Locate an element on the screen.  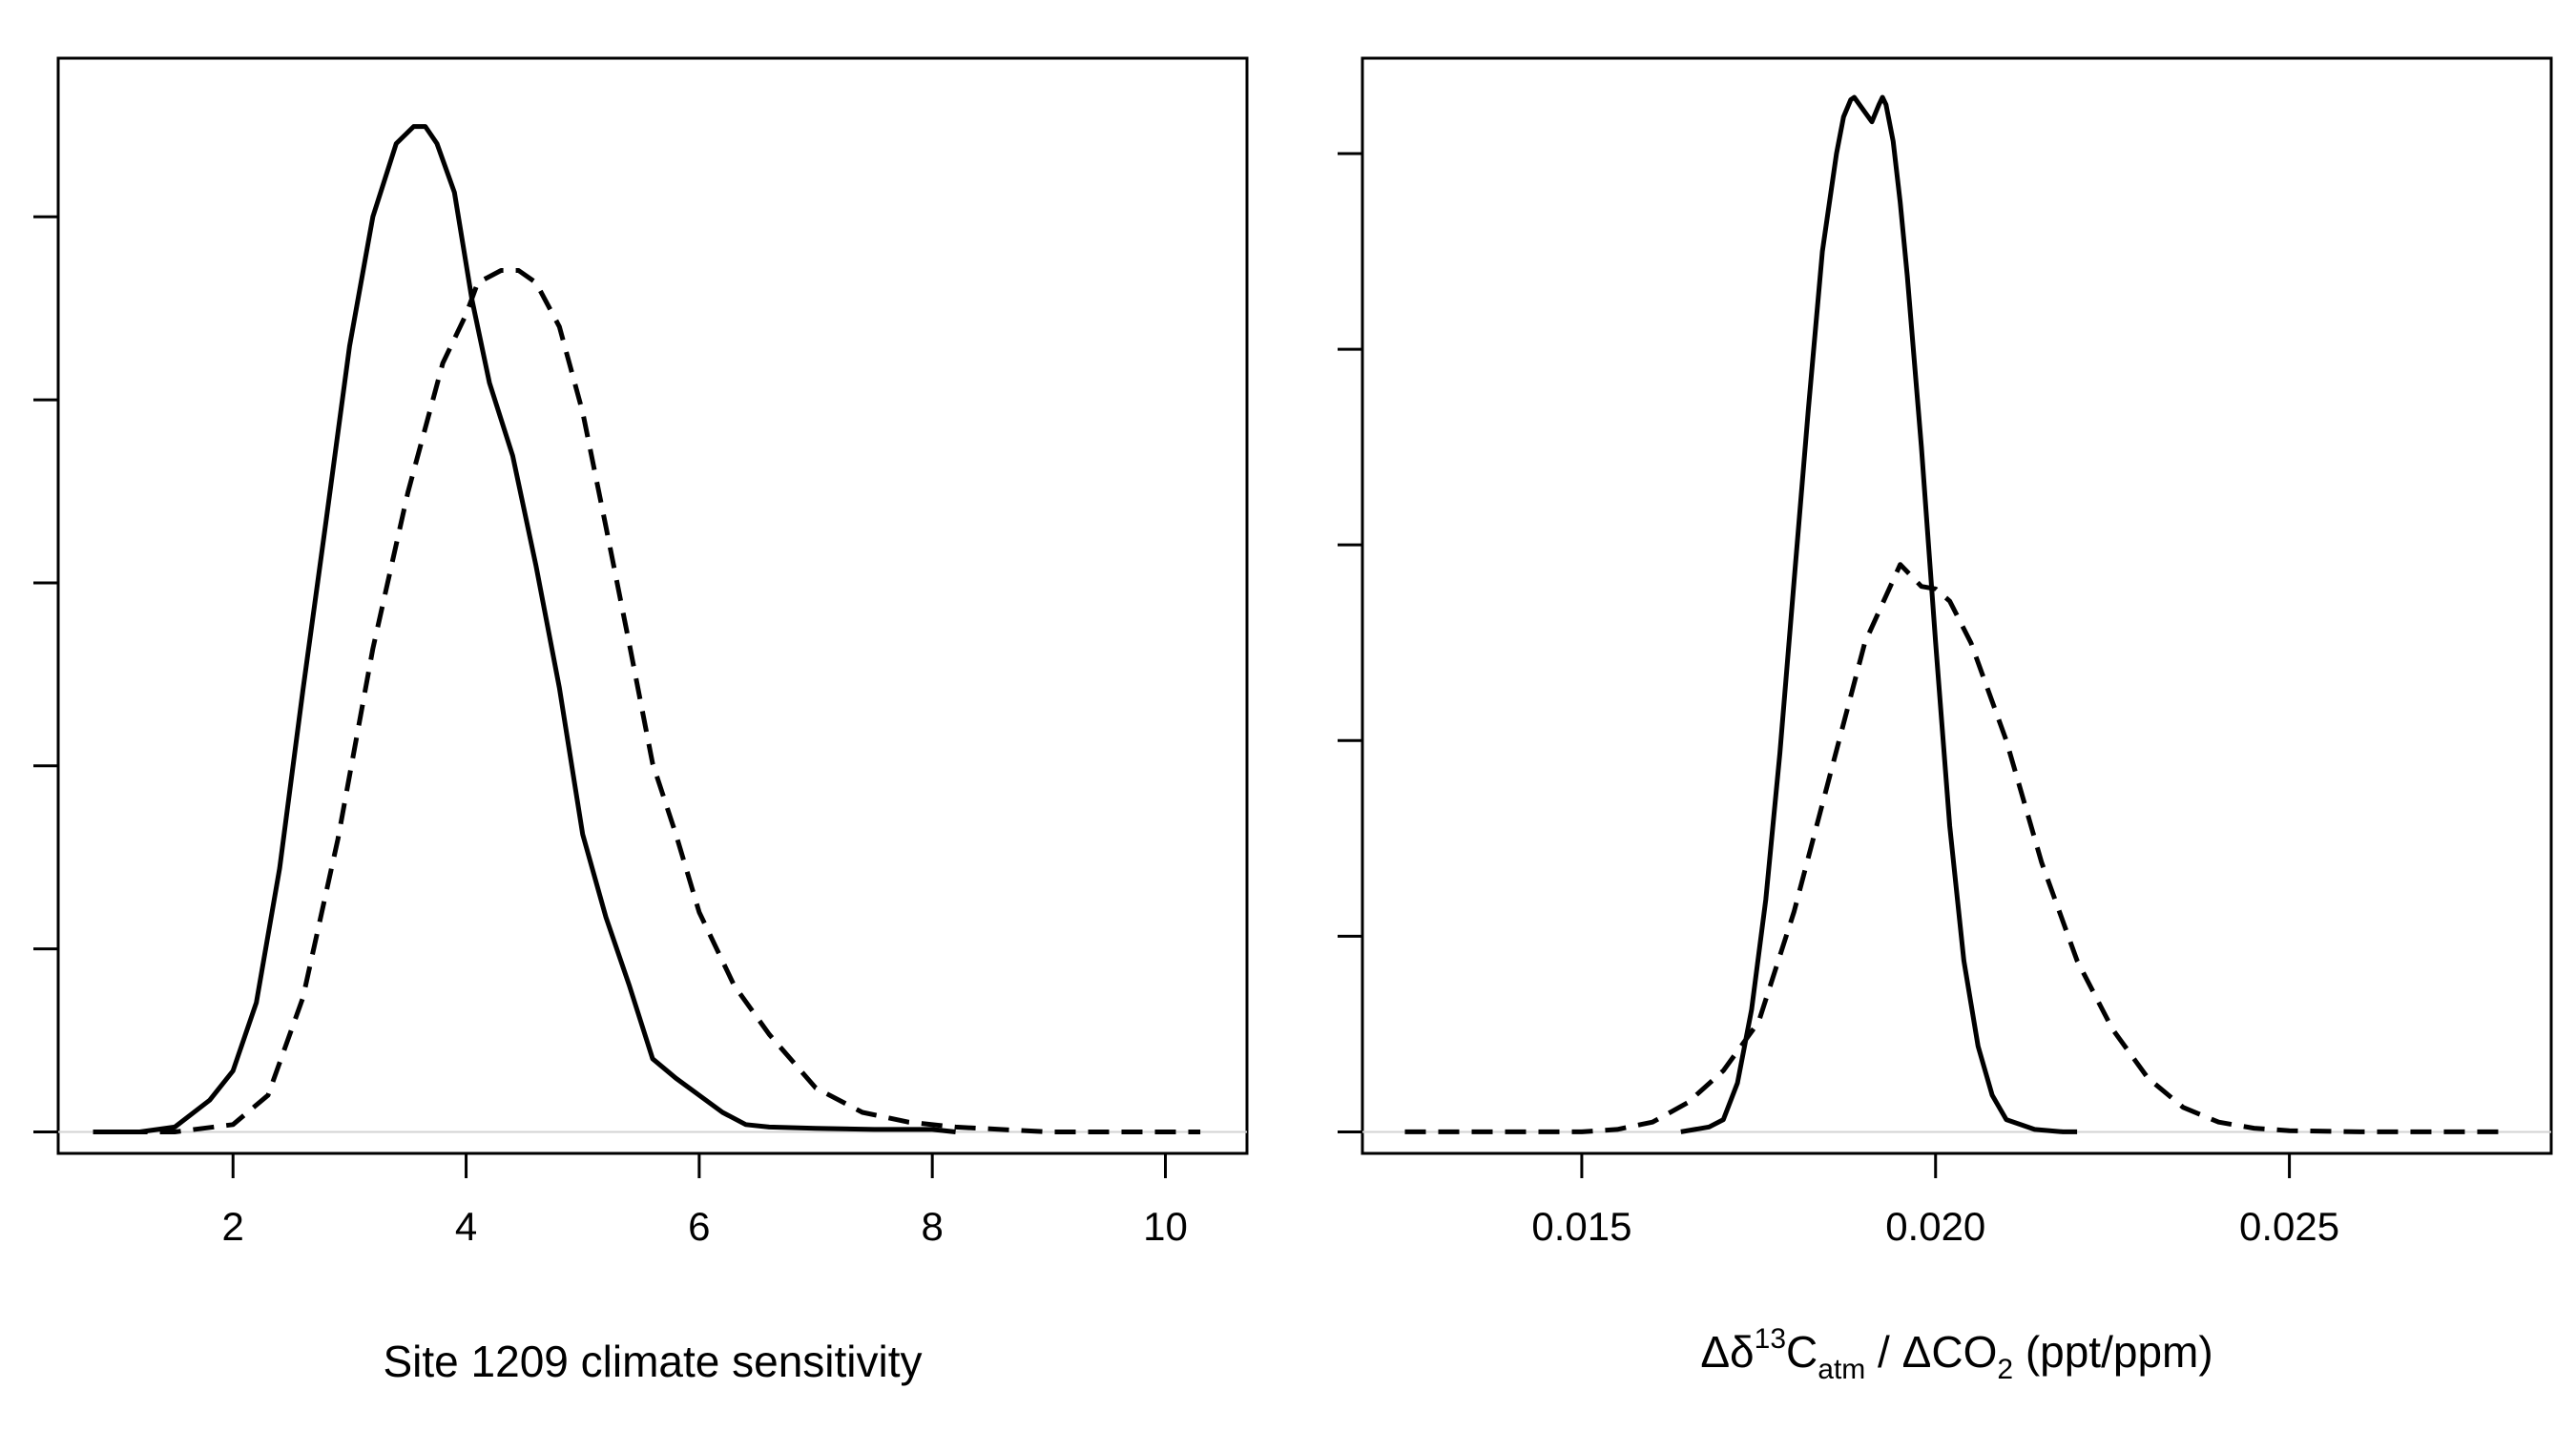
x-axis-title: Δδ13Catm / ΔCO2 (ppt/ppm) is located at coordinates (1956, 1354).